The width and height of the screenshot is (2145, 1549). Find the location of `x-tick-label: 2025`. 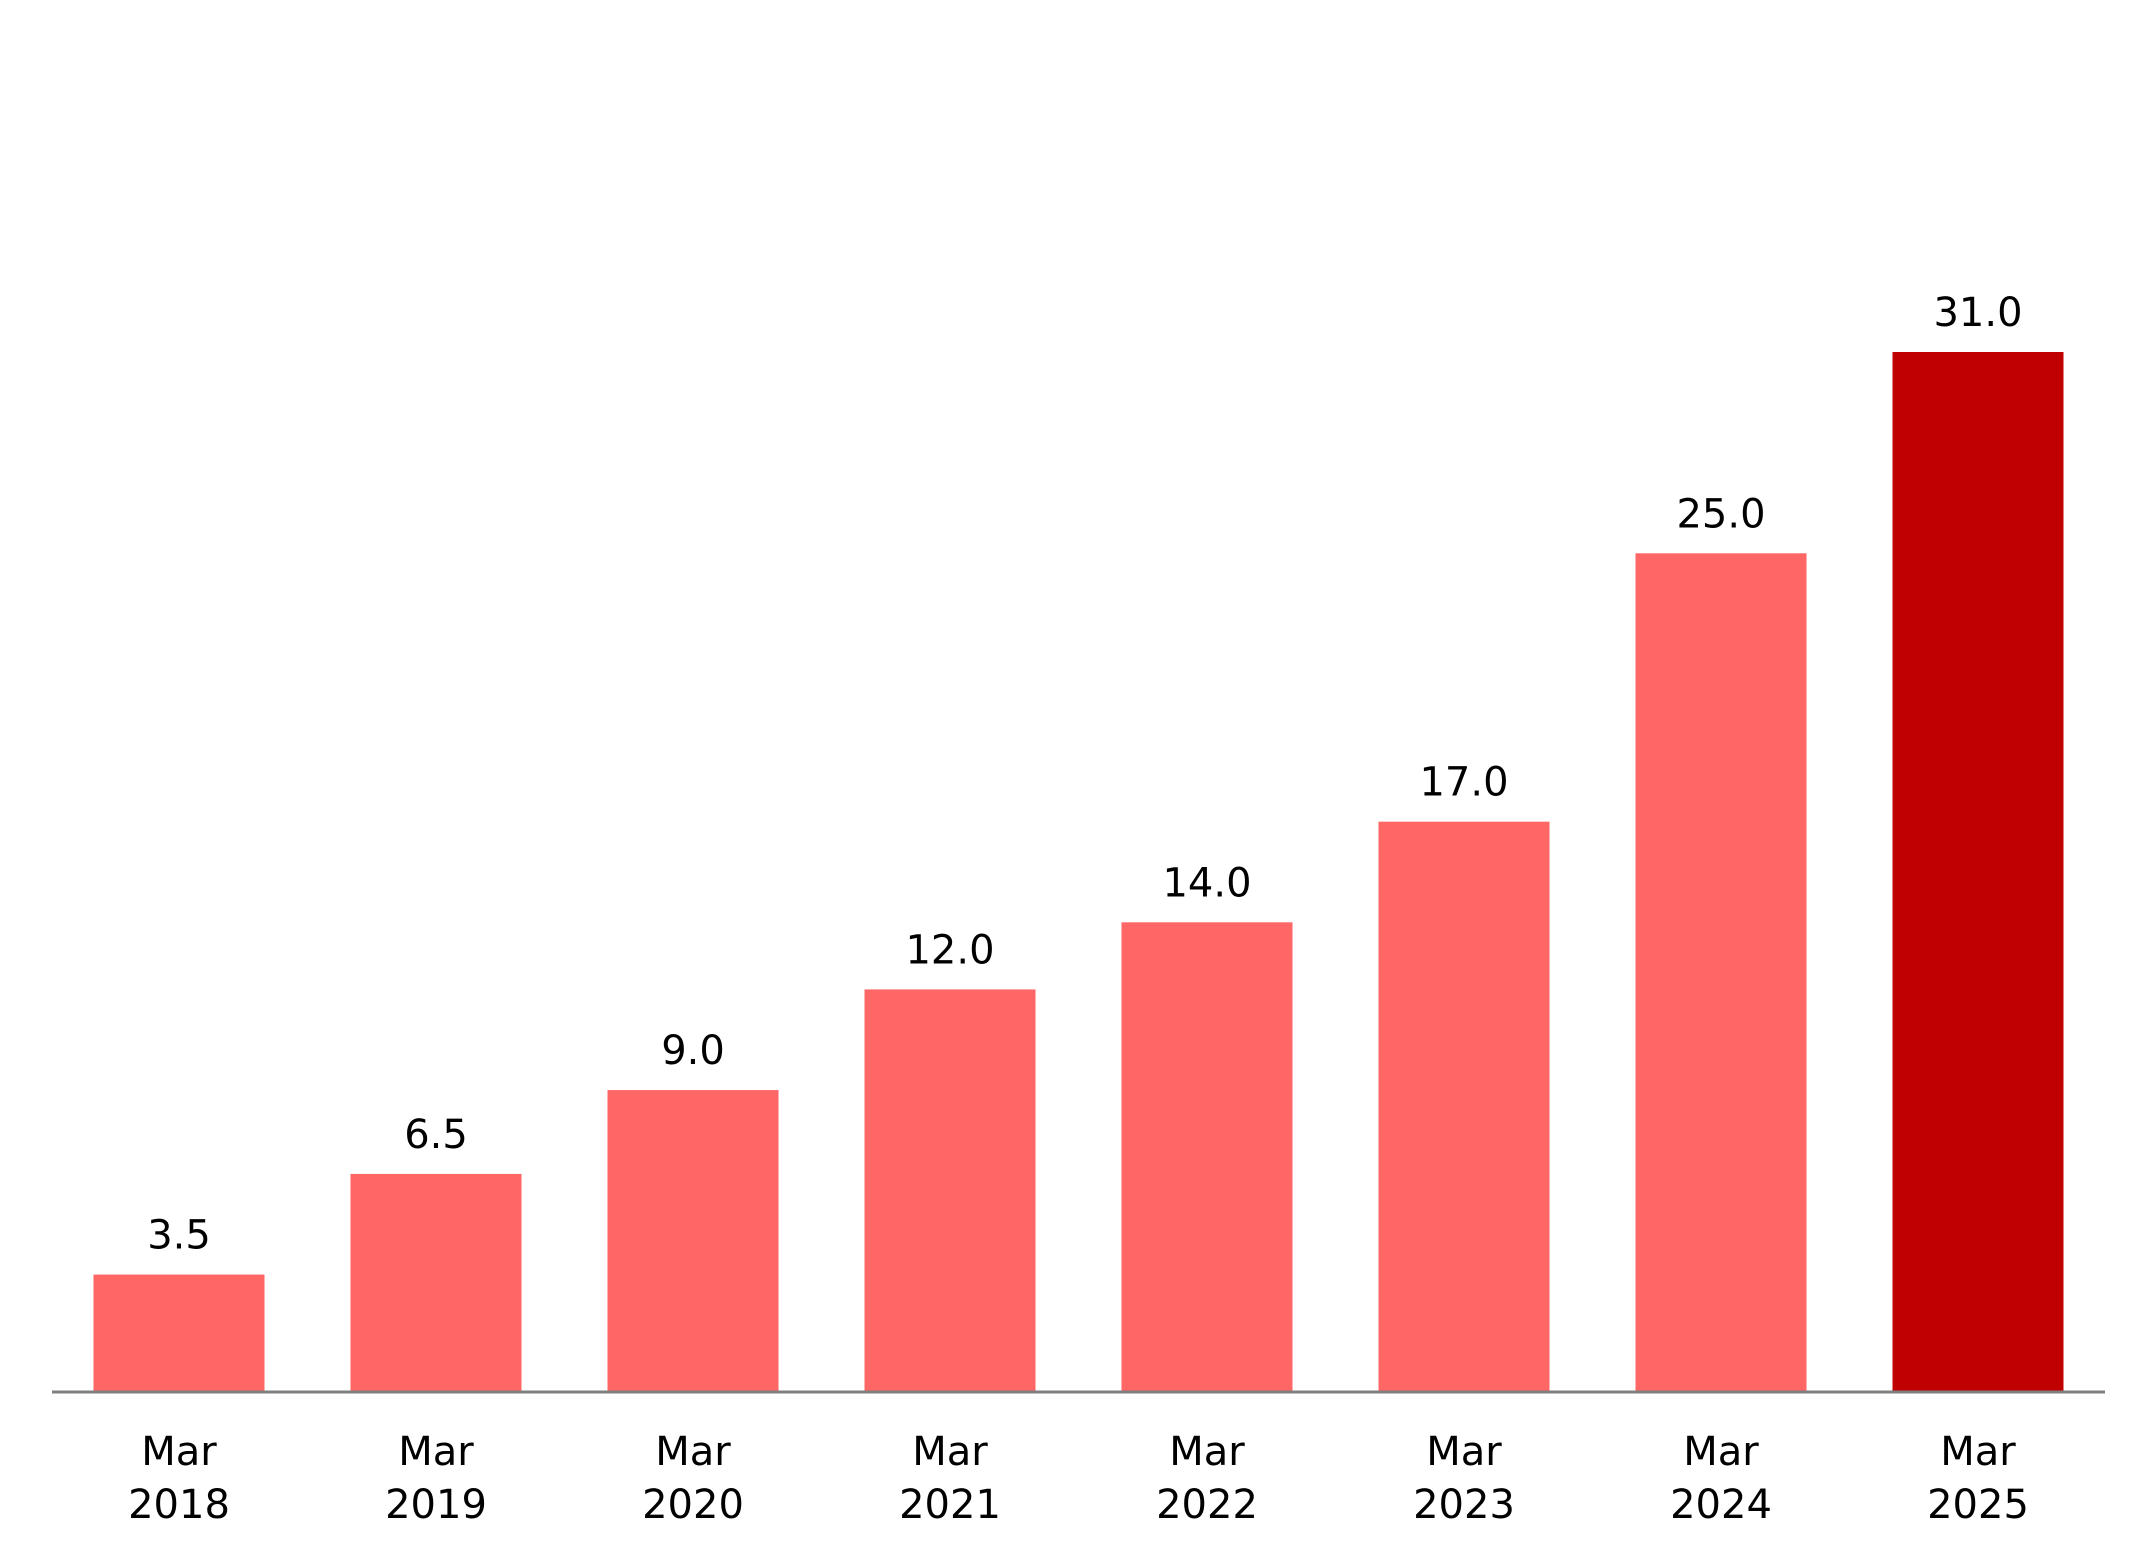

x-tick-label: 2025 is located at coordinates (1978, 1505).